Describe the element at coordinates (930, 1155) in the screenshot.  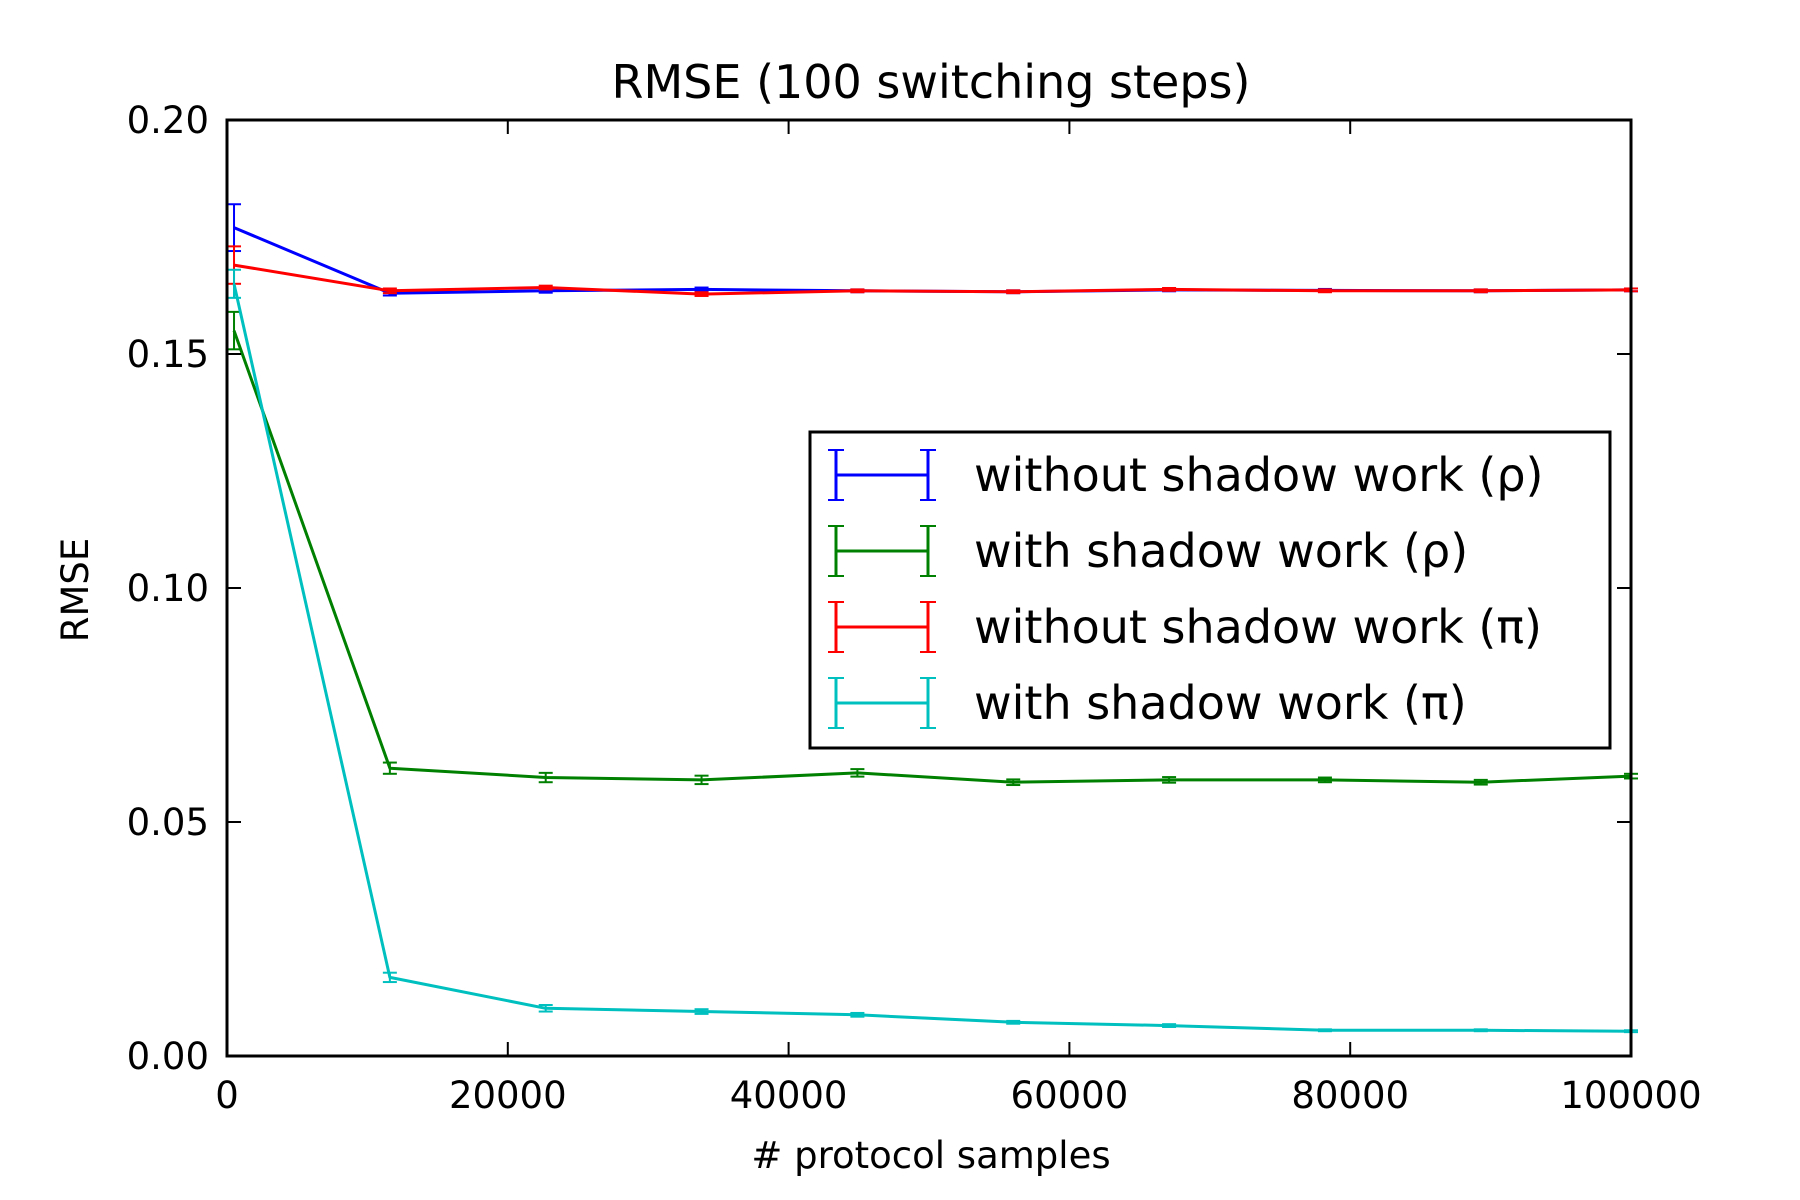
I see `x-axis-label: # protocol samples` at that location.